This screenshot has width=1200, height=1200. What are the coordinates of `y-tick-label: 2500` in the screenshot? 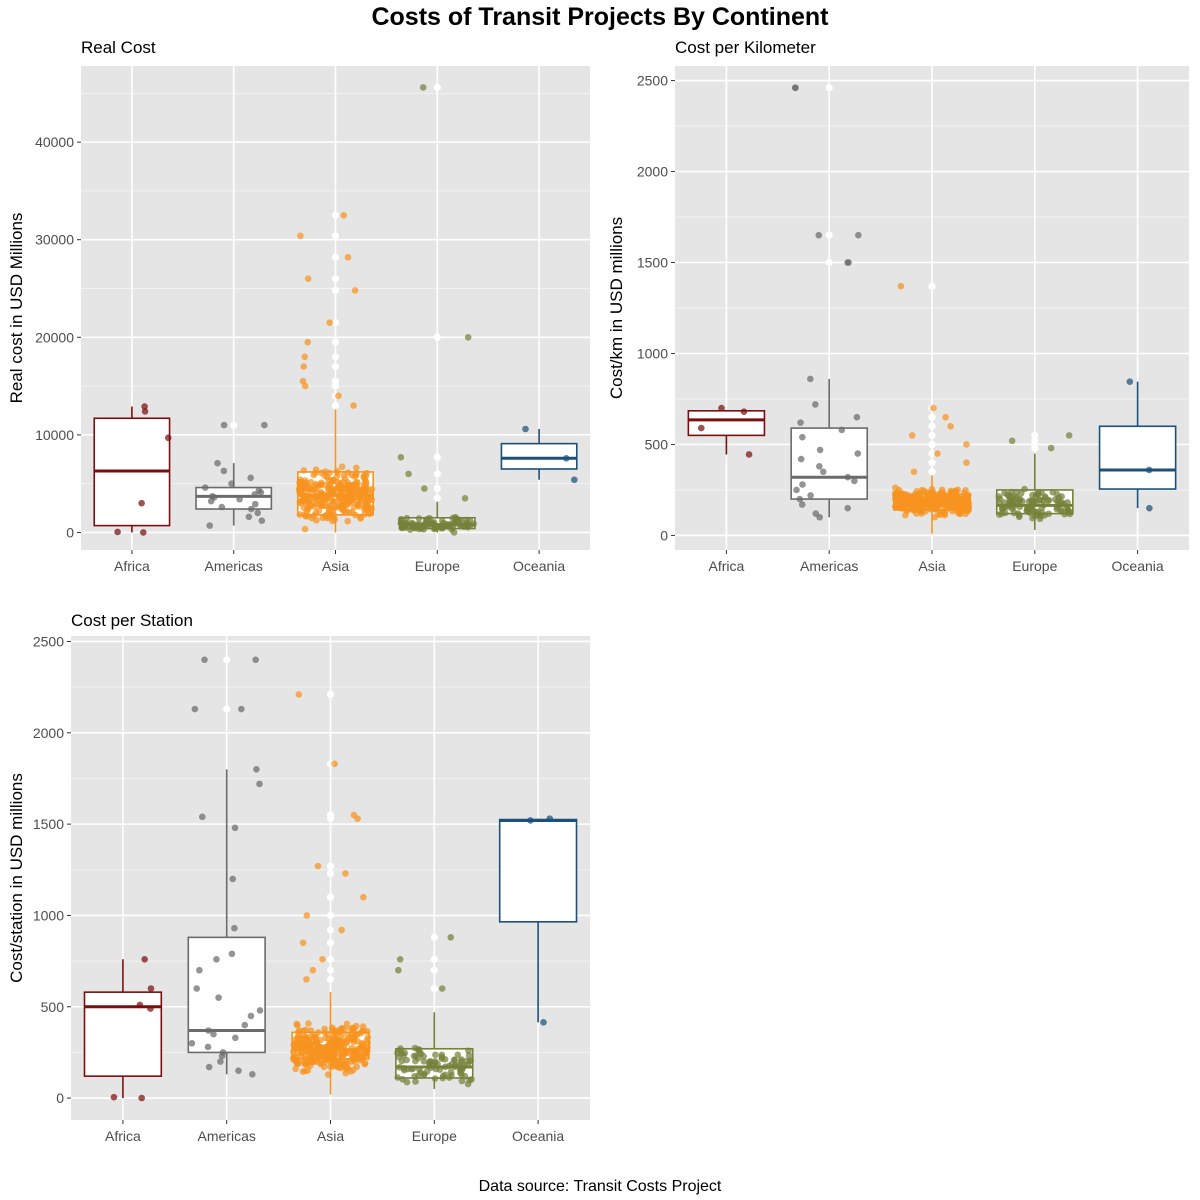 It's located at (652, 81).